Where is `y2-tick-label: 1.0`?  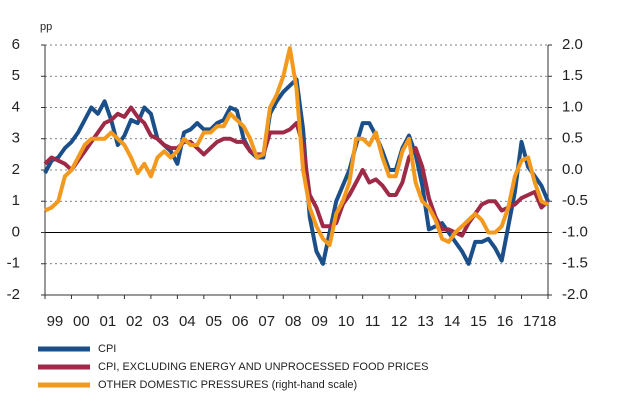 y2-tick-label: 1.0 is located at coordinates (572, 106).